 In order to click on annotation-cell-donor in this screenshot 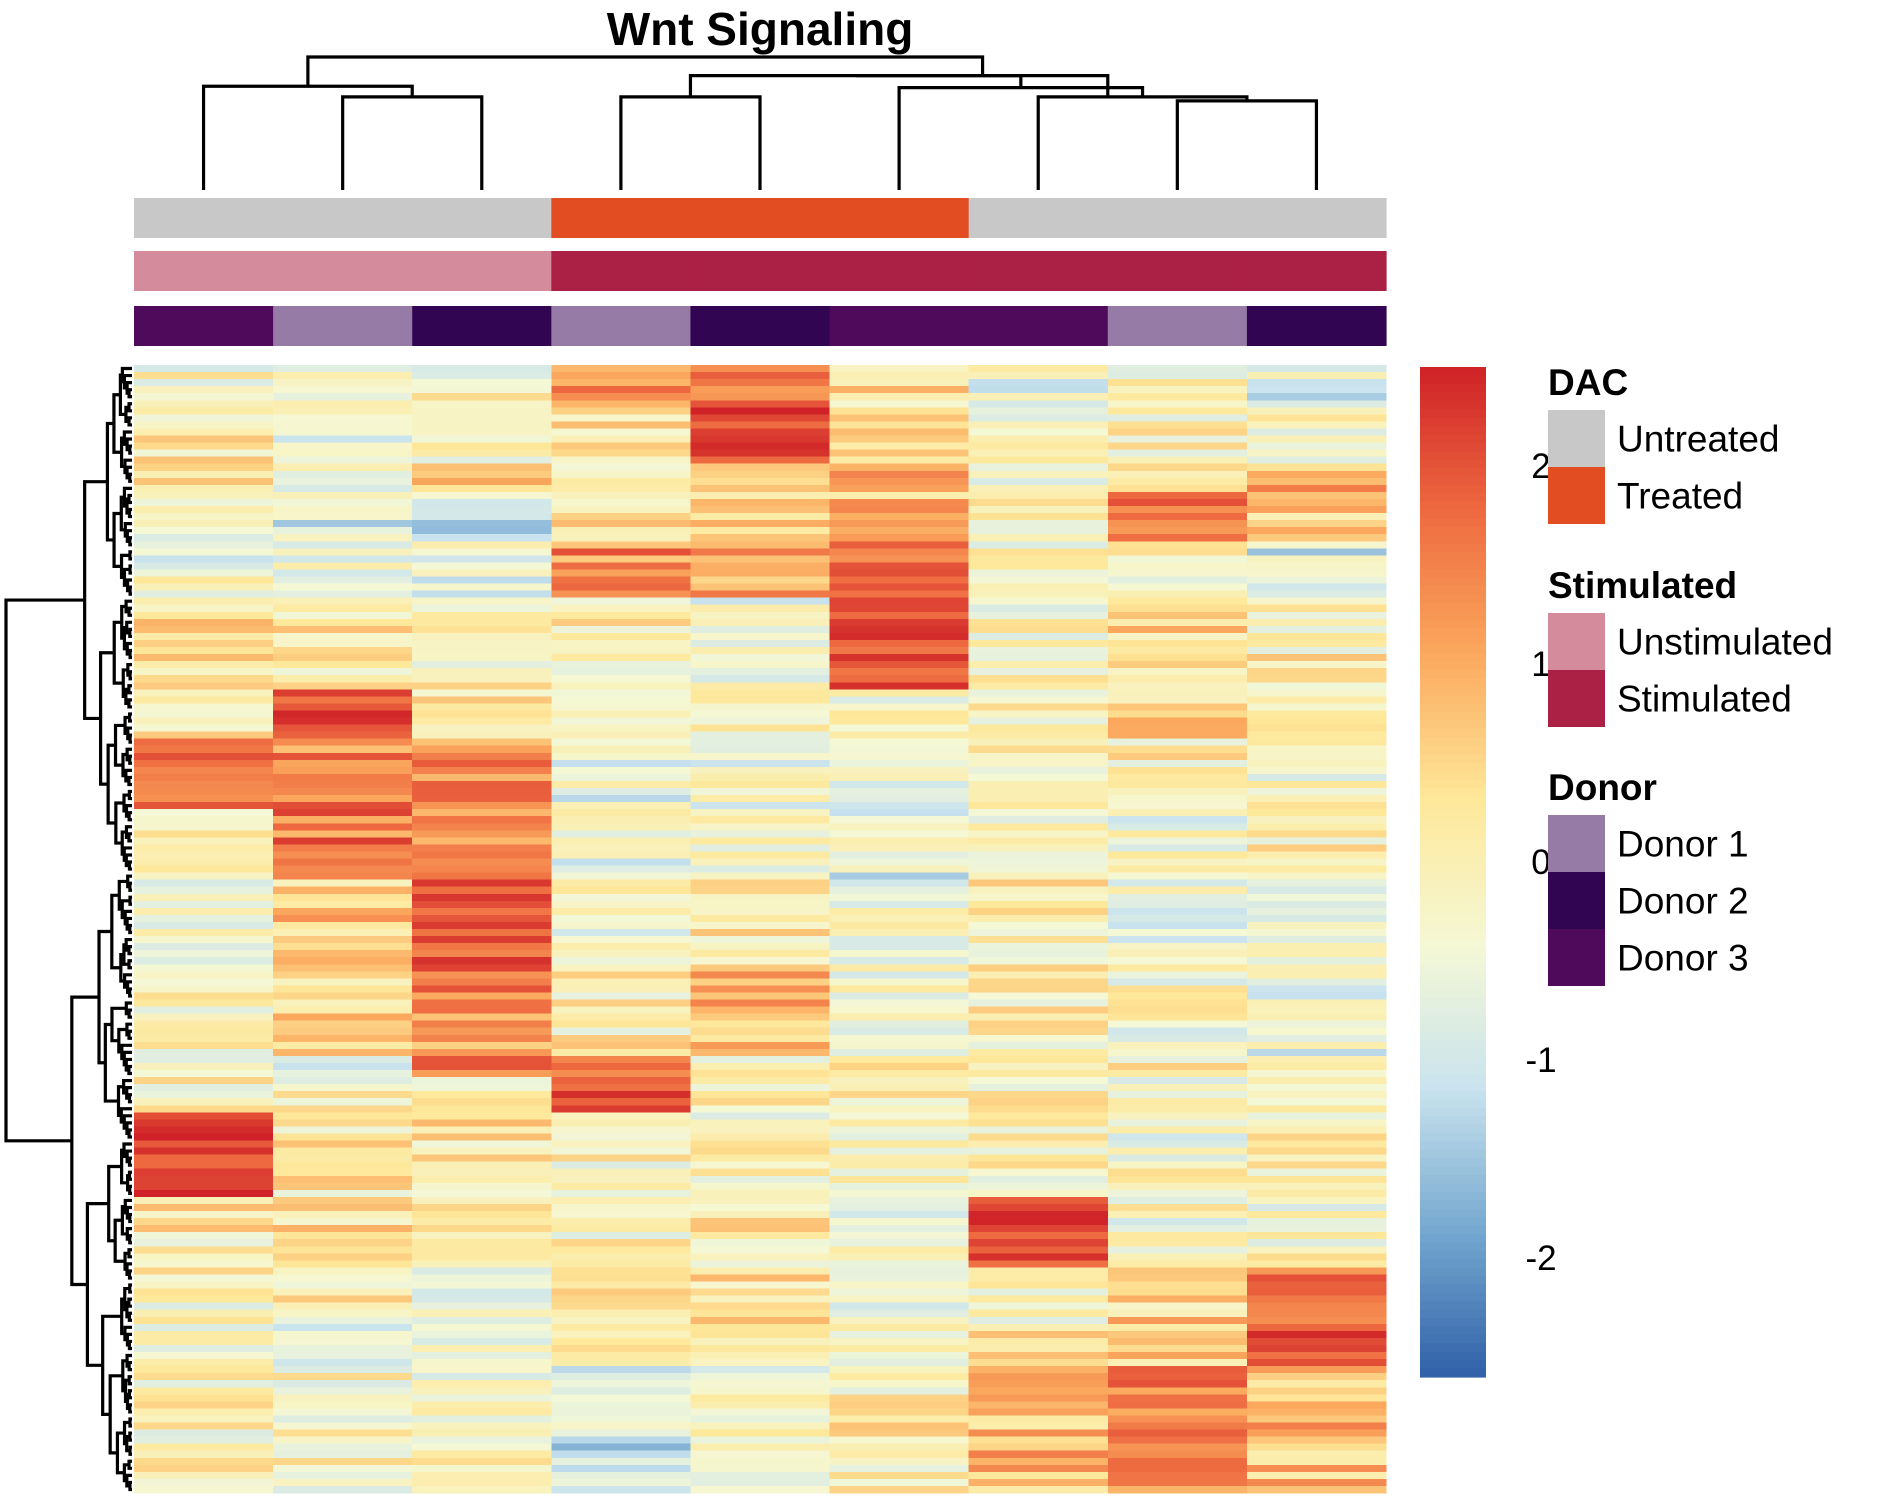, I will do `click(343, 326)`.